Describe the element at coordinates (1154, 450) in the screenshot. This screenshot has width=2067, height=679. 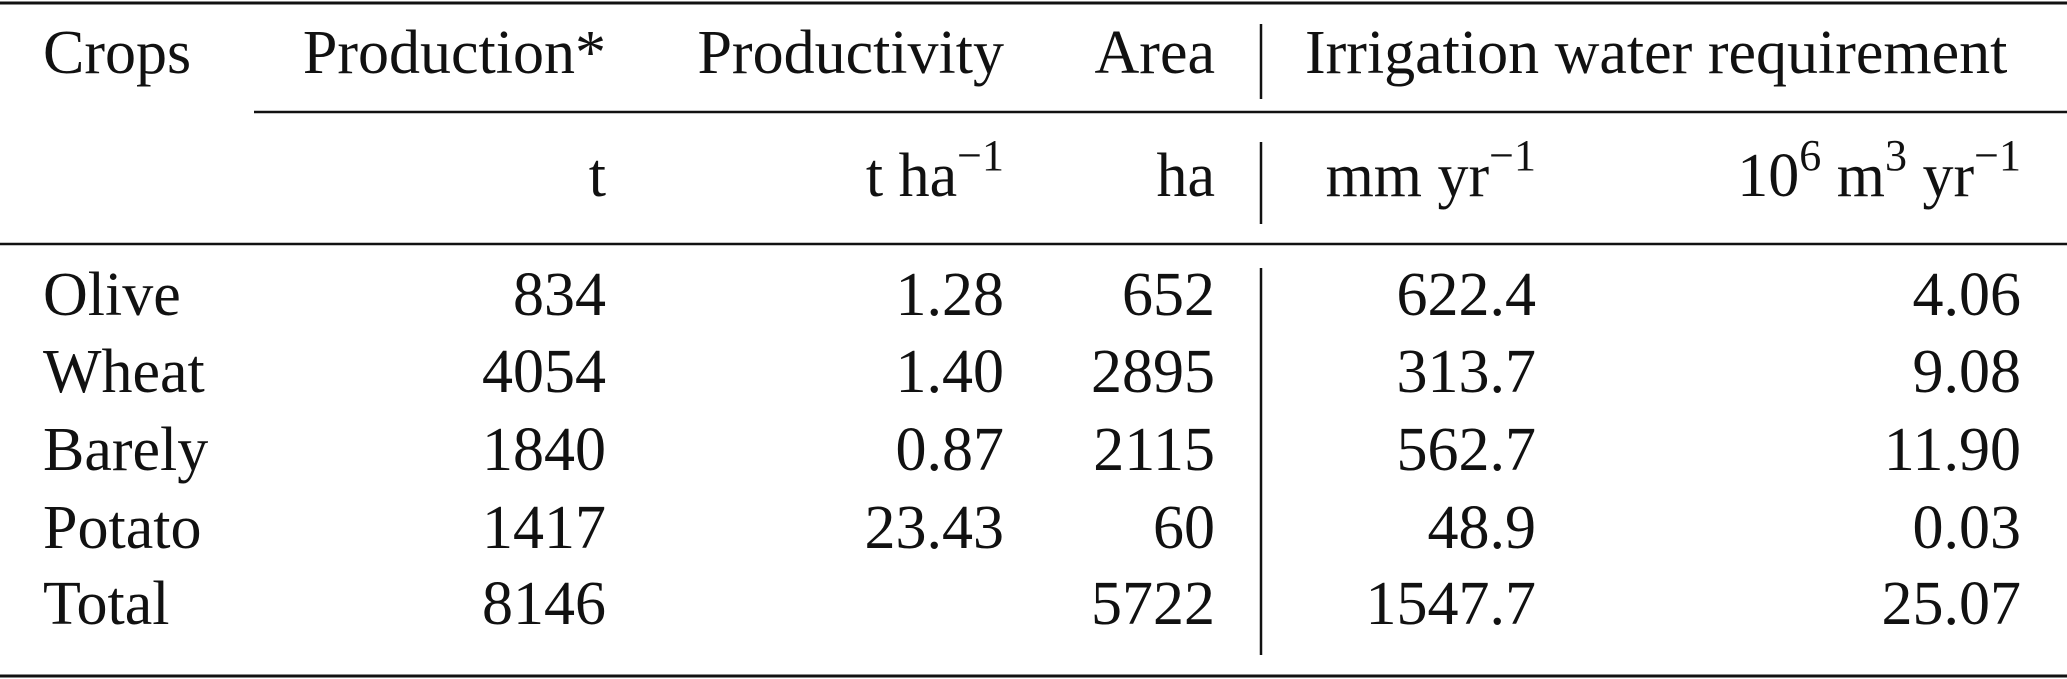
I see `data-cell: 2115` at that location.